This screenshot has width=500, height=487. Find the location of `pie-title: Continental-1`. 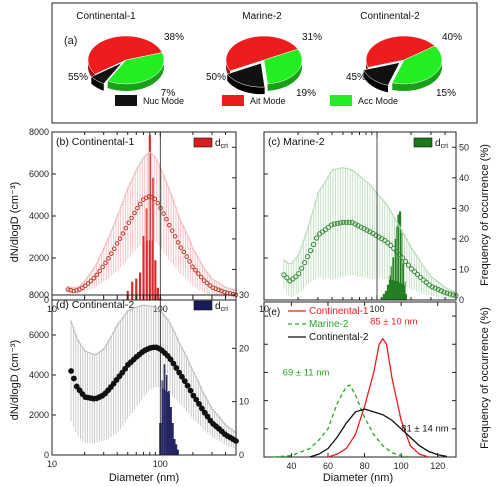

pie-title: Continental-1 is located at coordinates (106, 16).